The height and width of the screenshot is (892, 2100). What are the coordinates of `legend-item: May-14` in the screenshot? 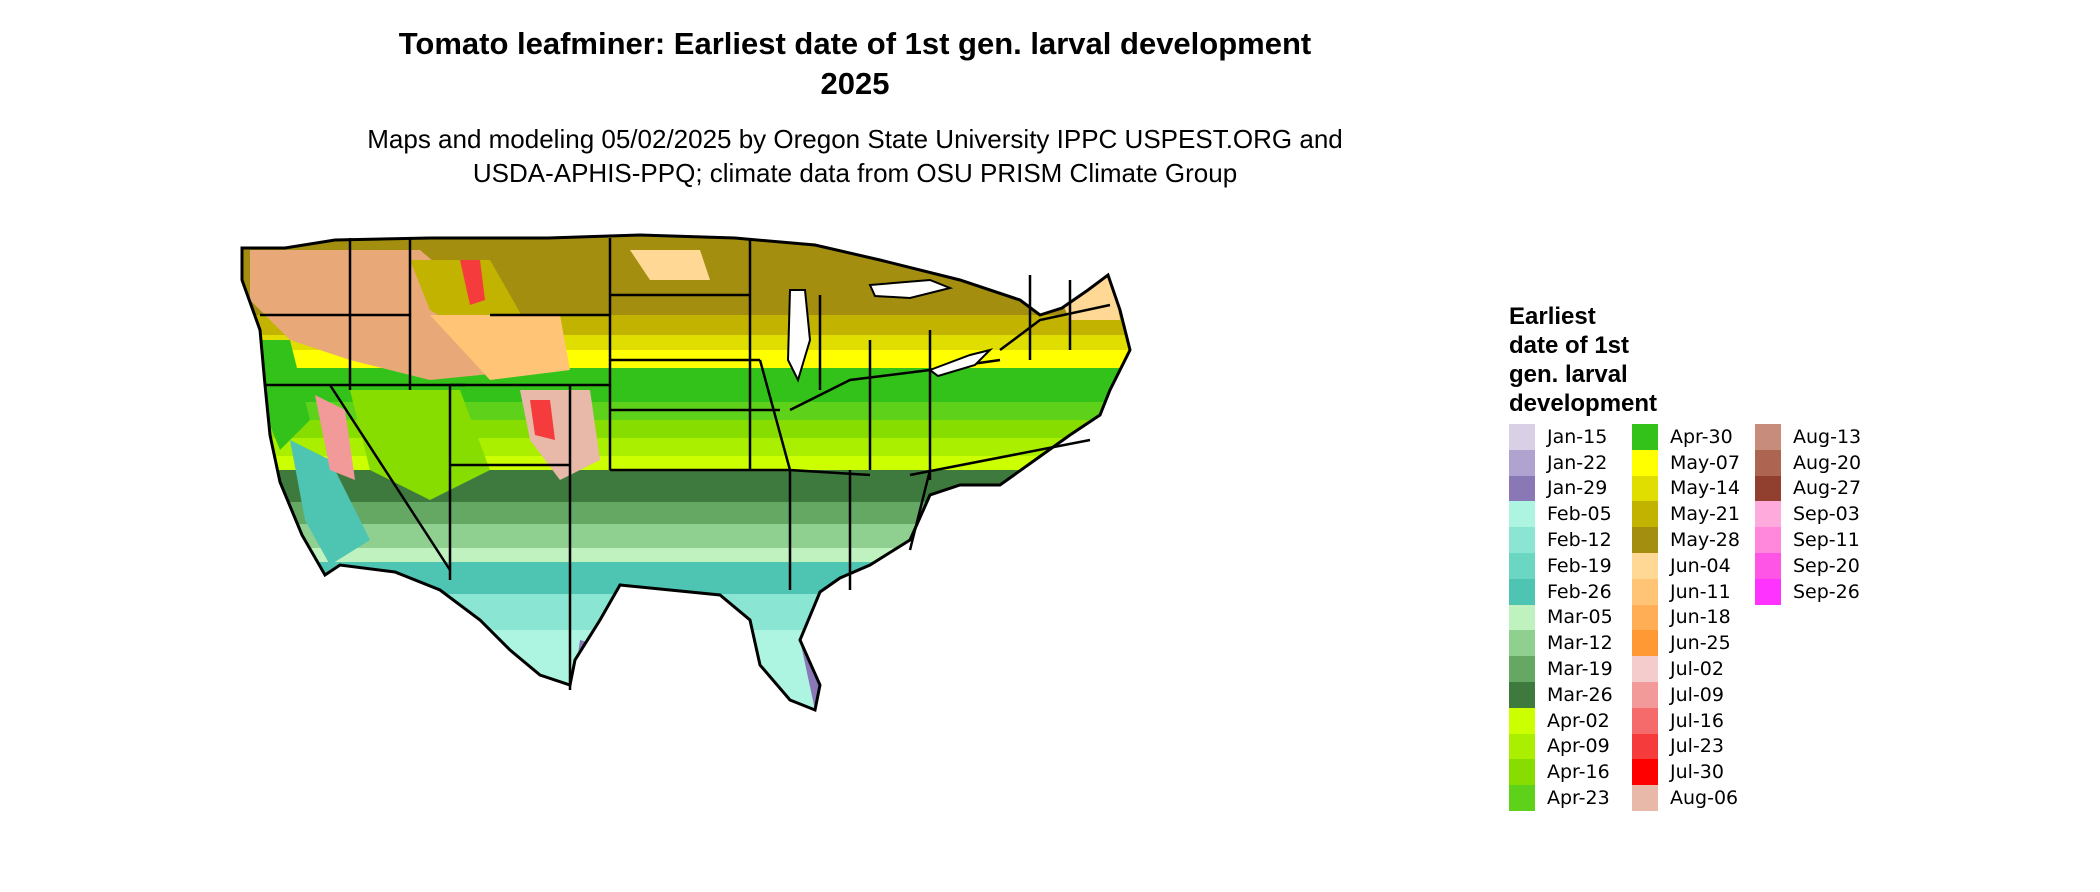 It's located at (1702, 488).